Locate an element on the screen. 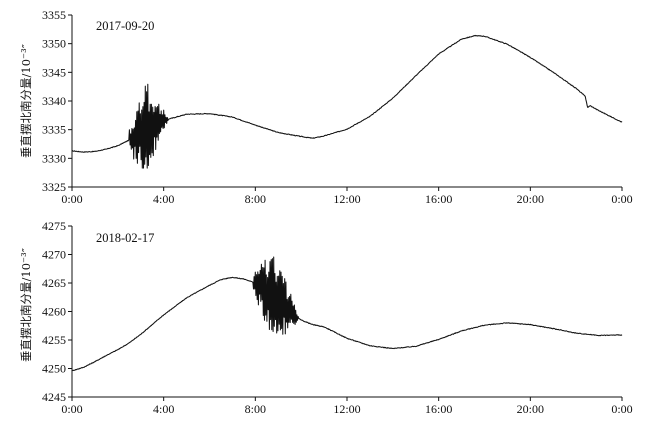 The width and height of the screenshot is (657, 428). y-tick-label: 4265 is located at coordinates (54, 283).